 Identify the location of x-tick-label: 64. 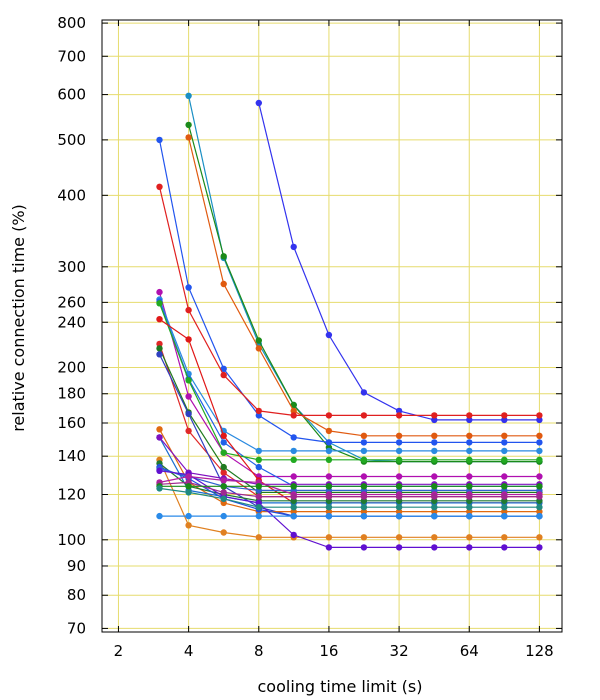
(469, 651).